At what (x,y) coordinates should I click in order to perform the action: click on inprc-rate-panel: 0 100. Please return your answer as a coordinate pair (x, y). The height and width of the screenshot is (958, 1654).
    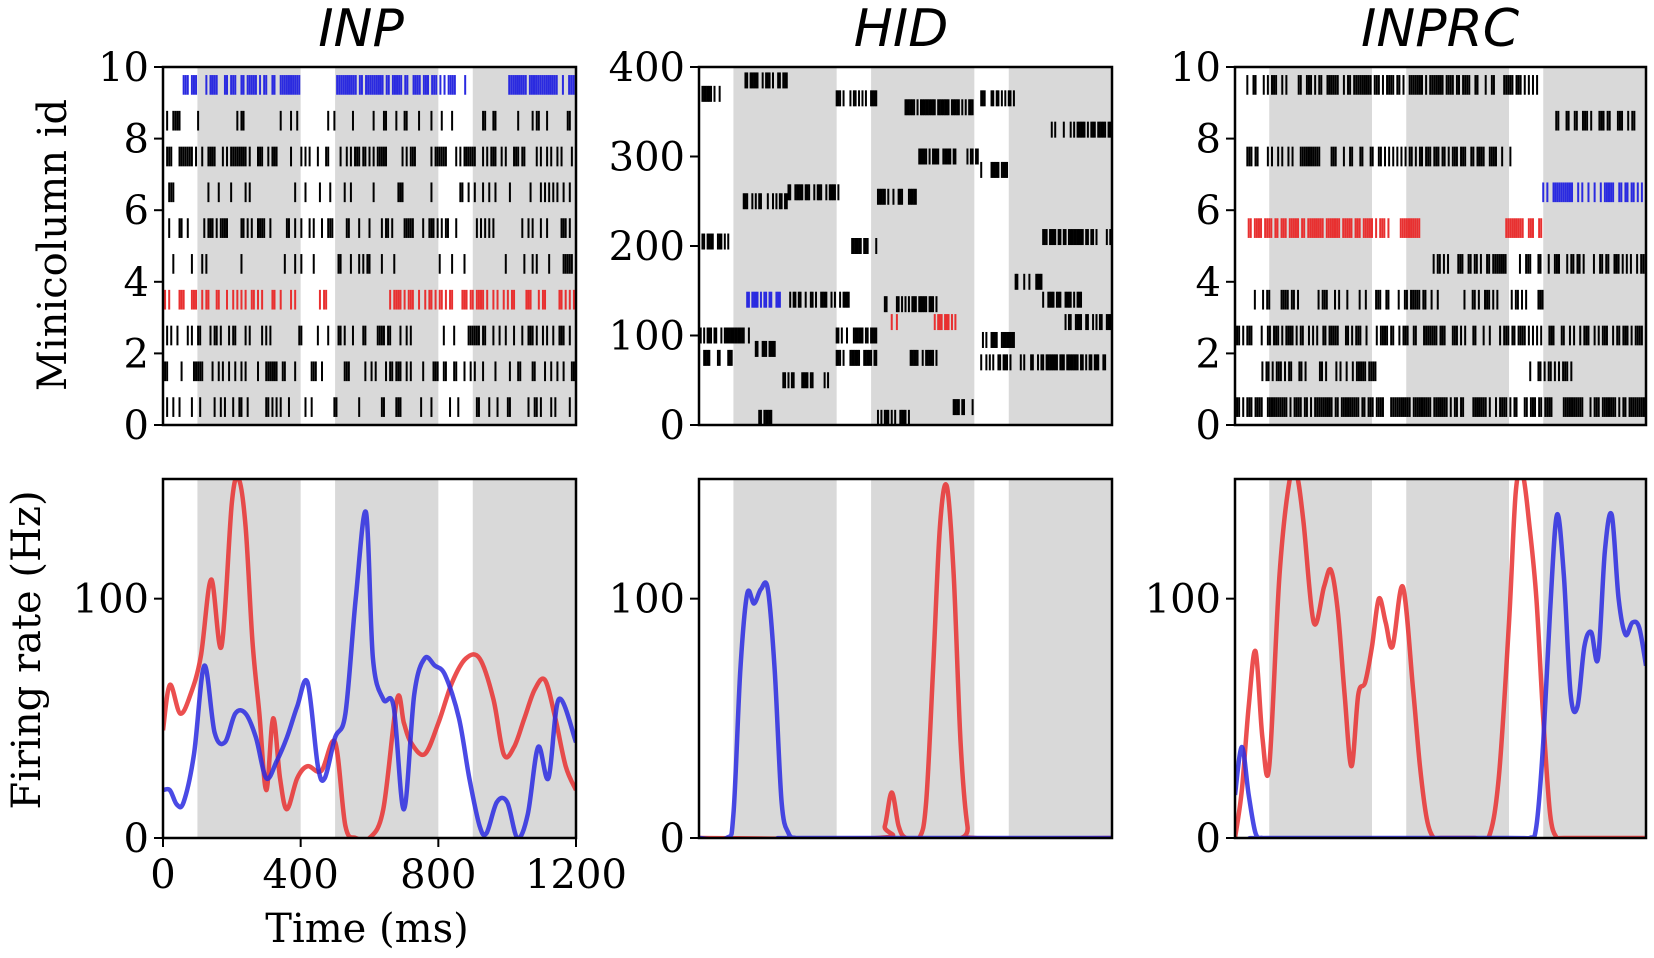
    Looking at the image, I should click on (1396, 669).